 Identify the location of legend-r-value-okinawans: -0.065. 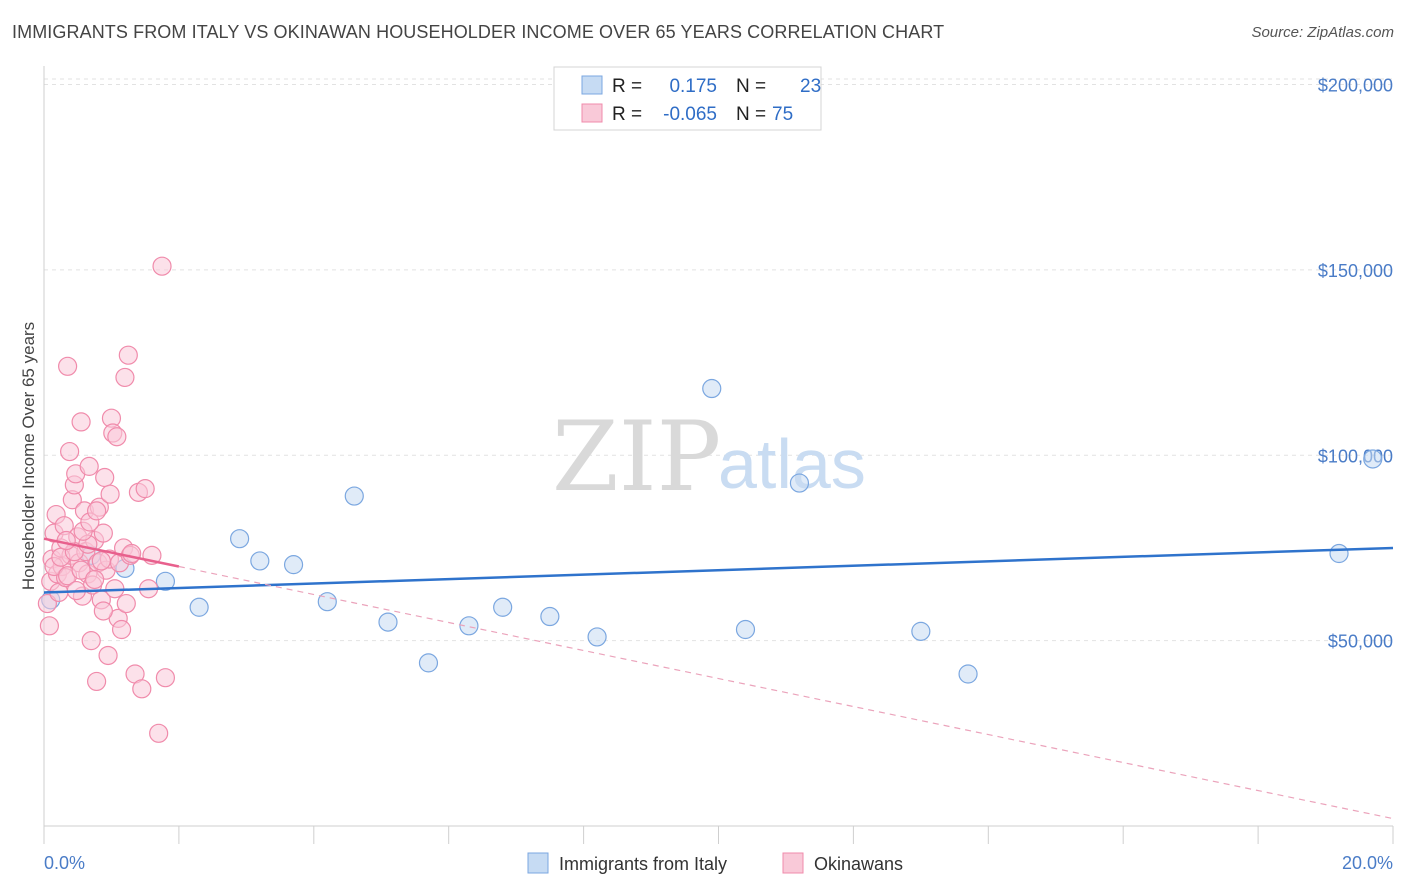
(690, 114).